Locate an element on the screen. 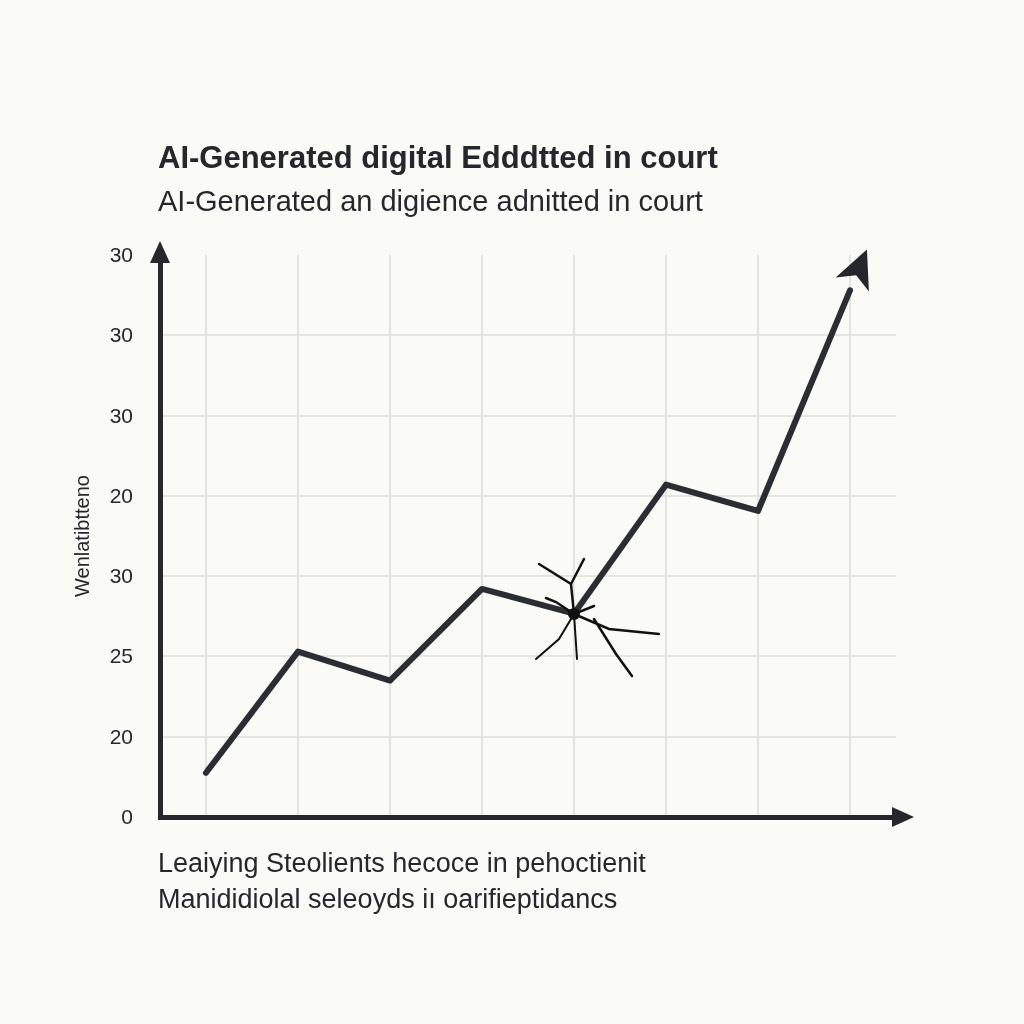  chart-subtitle: AI-Generated an digience adnitted in court is located at coordinates (430, 201).